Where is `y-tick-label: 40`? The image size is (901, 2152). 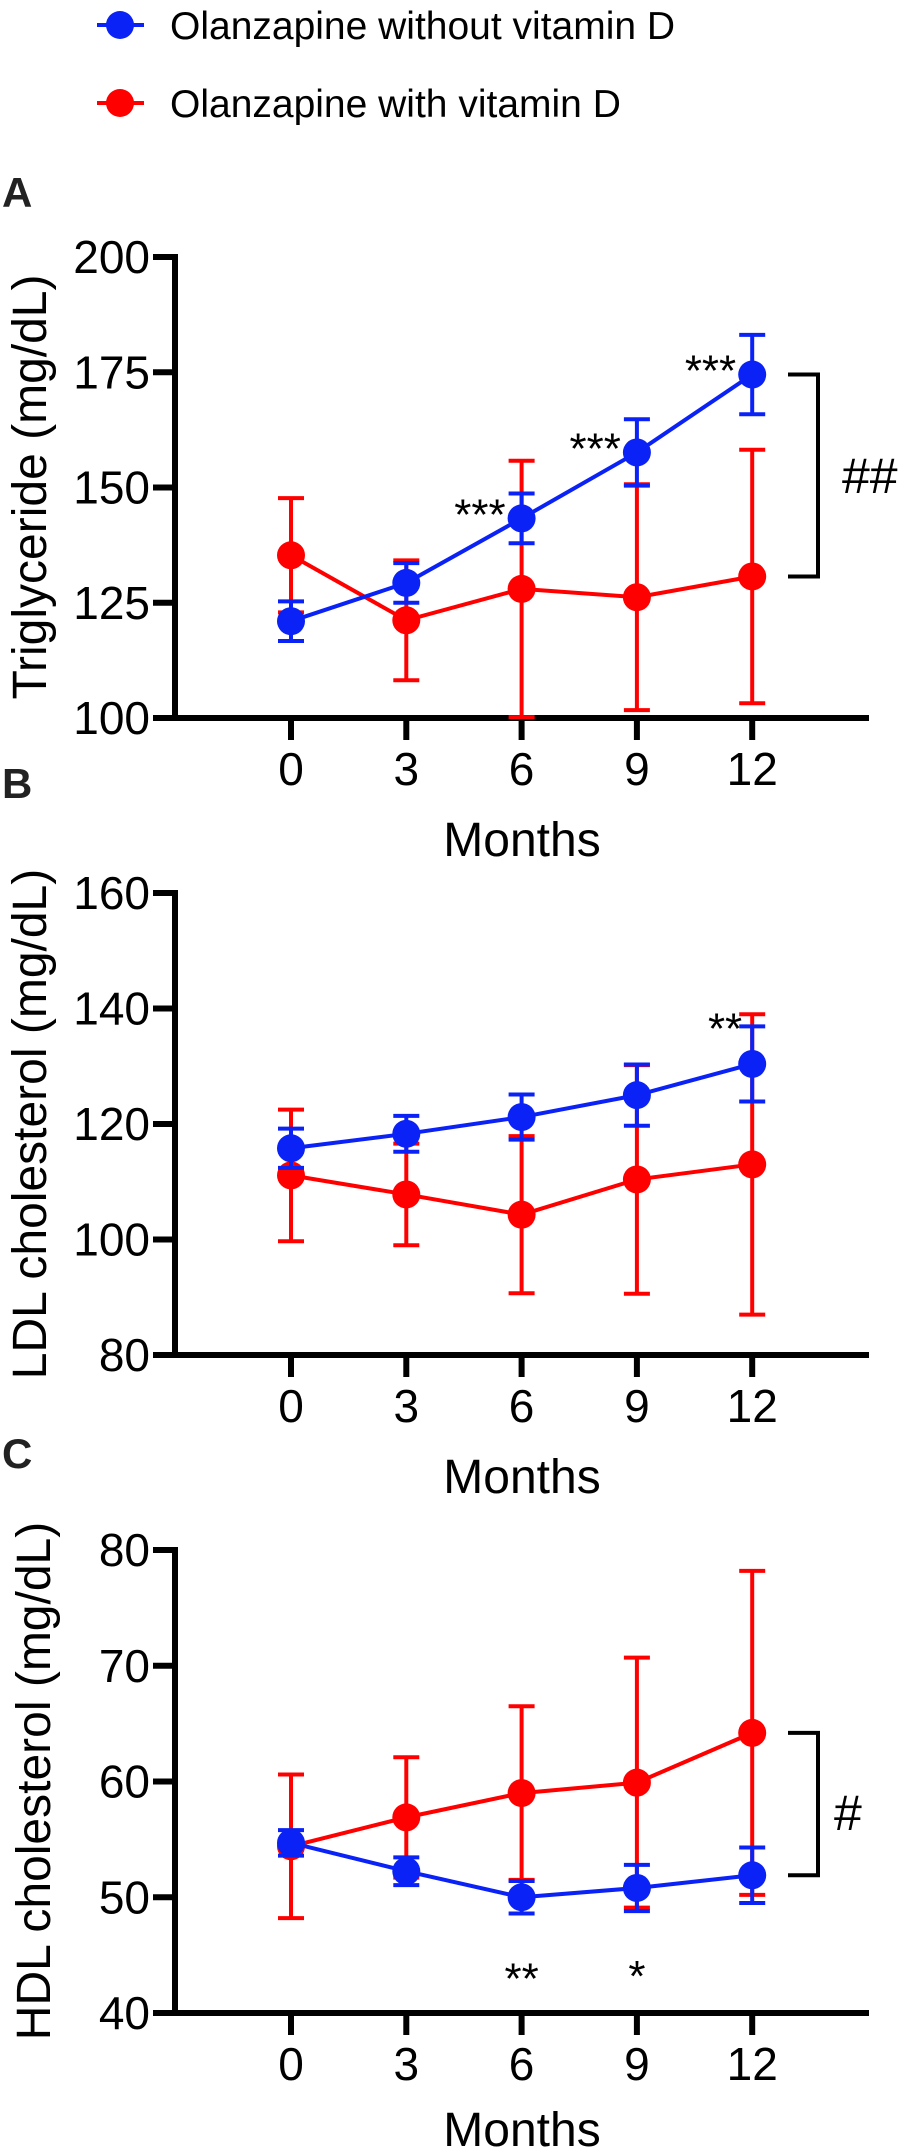 y-tick-label: 40 is located at coordinates (124, 2013).